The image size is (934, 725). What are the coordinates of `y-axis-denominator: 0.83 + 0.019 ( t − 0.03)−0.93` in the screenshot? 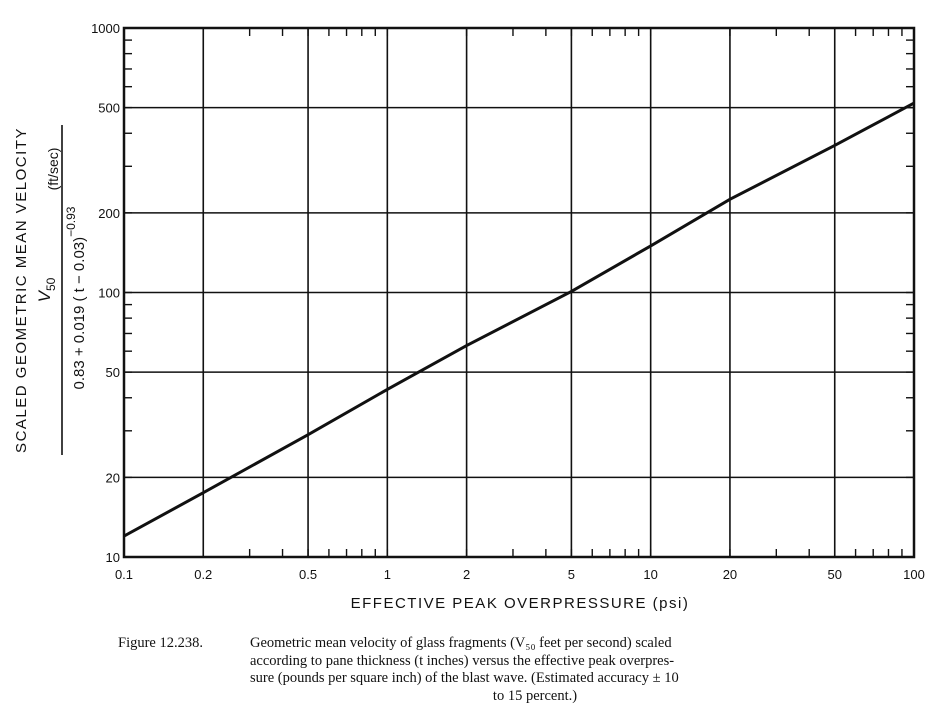 It's located at (76, 297).